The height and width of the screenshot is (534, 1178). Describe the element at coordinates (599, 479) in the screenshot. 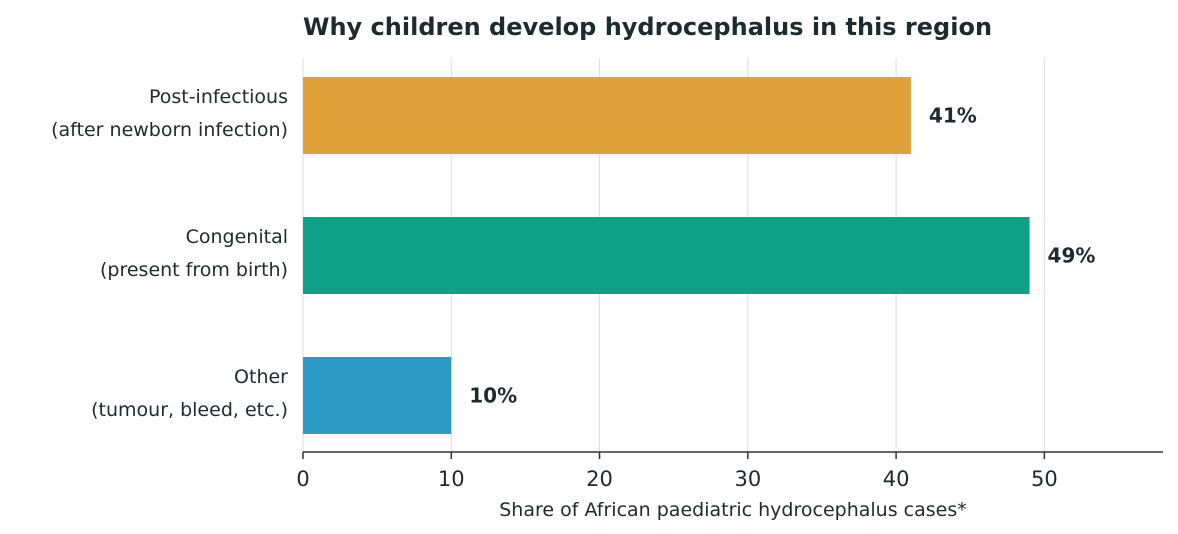

I see `x-tick-label: 20` at that location.